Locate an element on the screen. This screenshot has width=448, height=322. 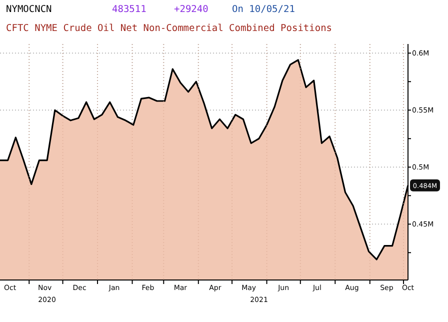
text: 483511 is located at coordinates (129, 9).